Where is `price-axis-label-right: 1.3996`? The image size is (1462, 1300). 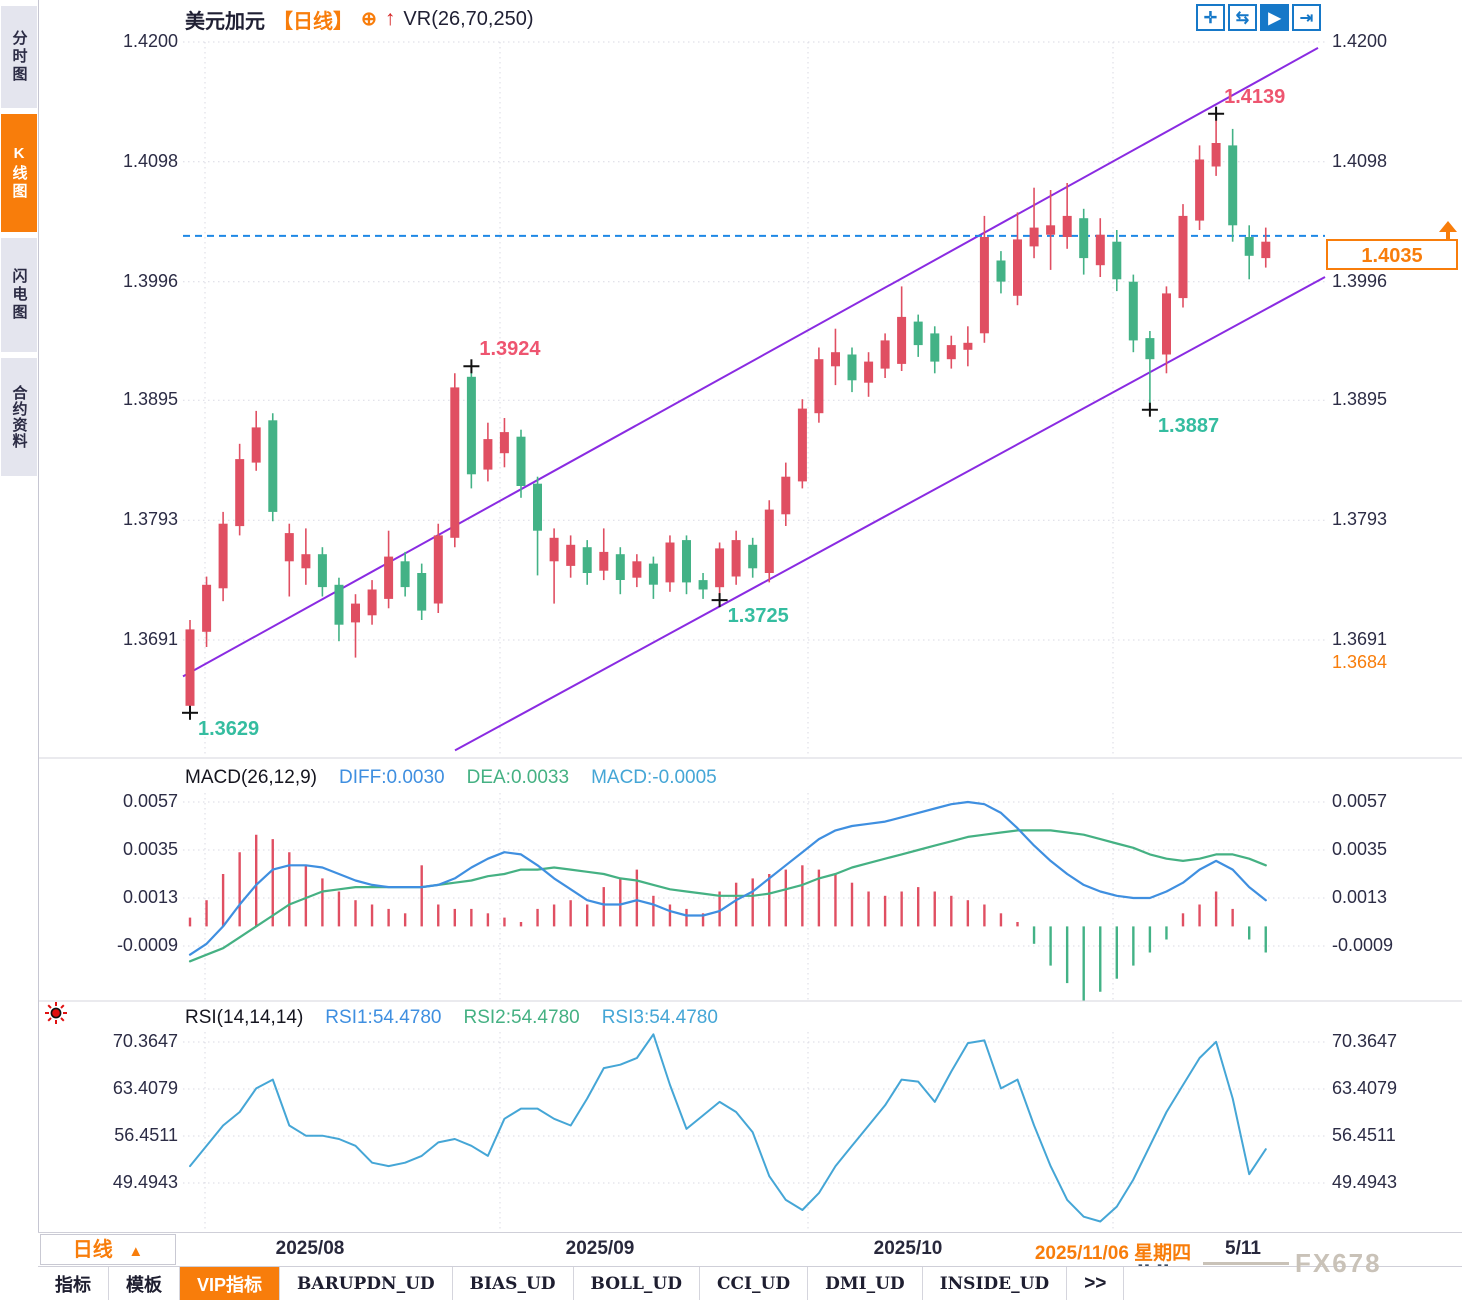 price-axis-label-right: 1.3996 is located at coordinates (1360, 280).